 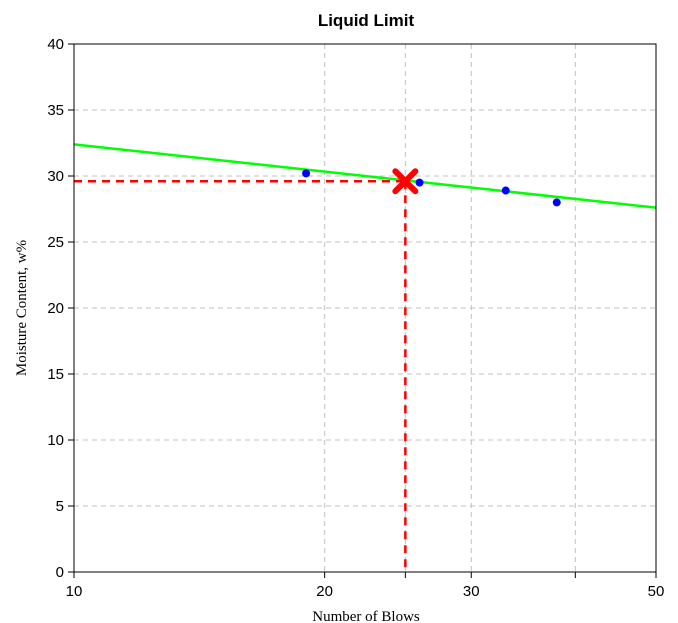 I want to click on y-tick-label: 15, so click(x=55, y=374).